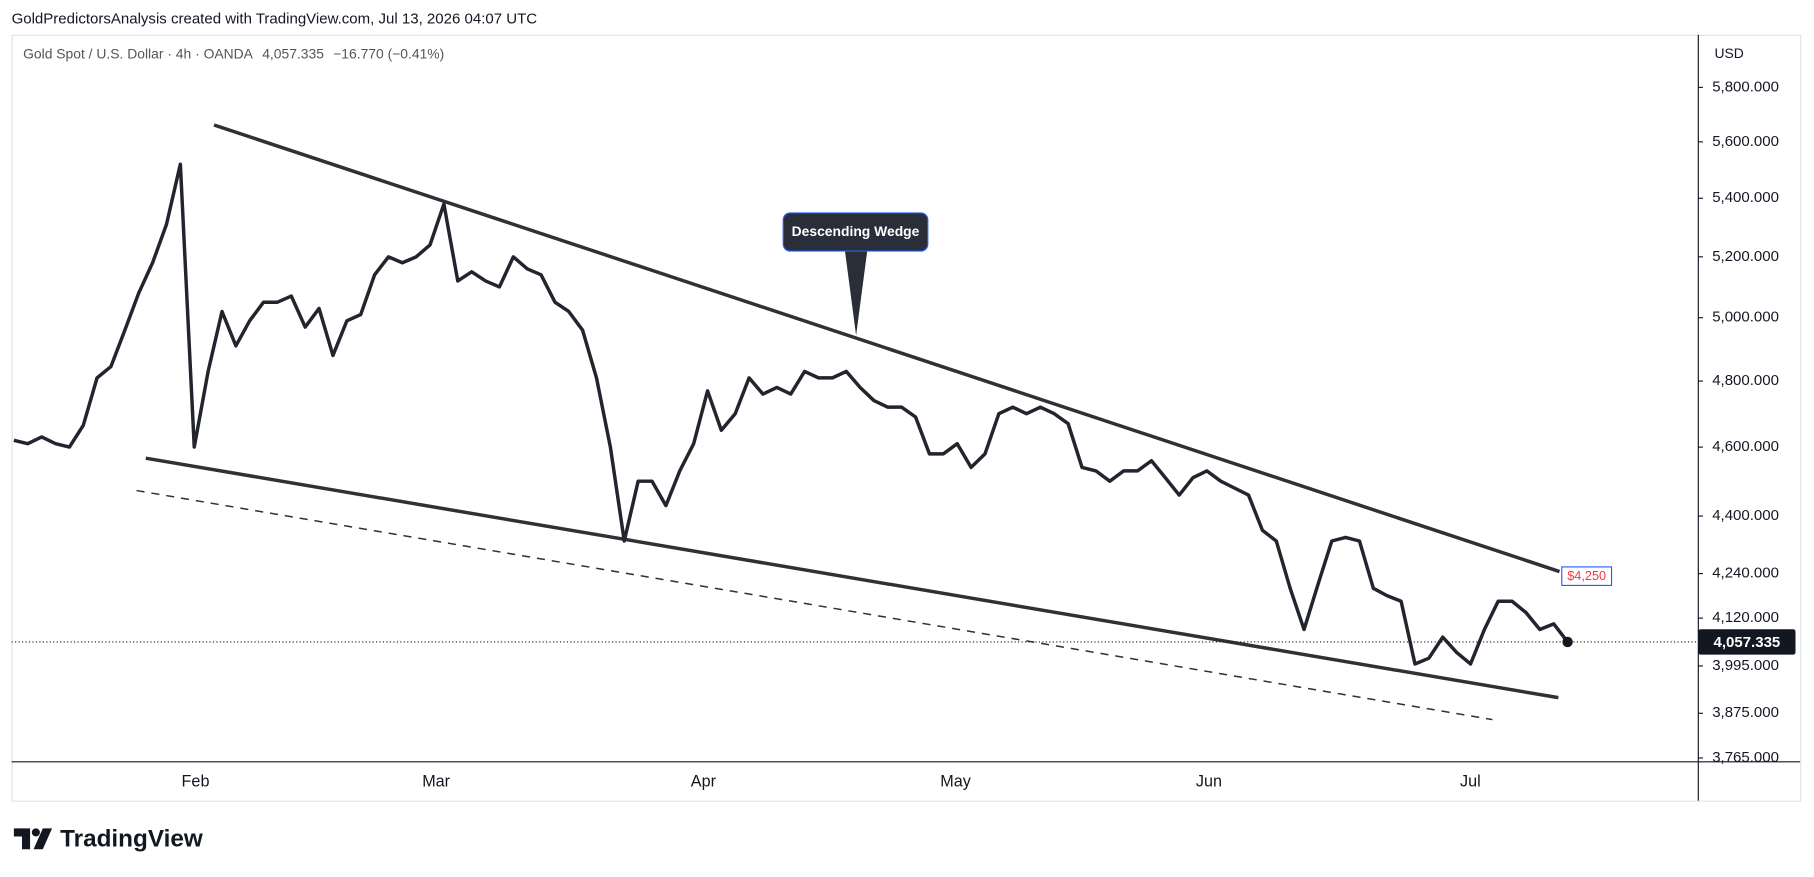  What do you see at coordinates (1470, 781) in the screenshot?
I see `x-tick-label: Jul` at bounding box center [1470, 781].